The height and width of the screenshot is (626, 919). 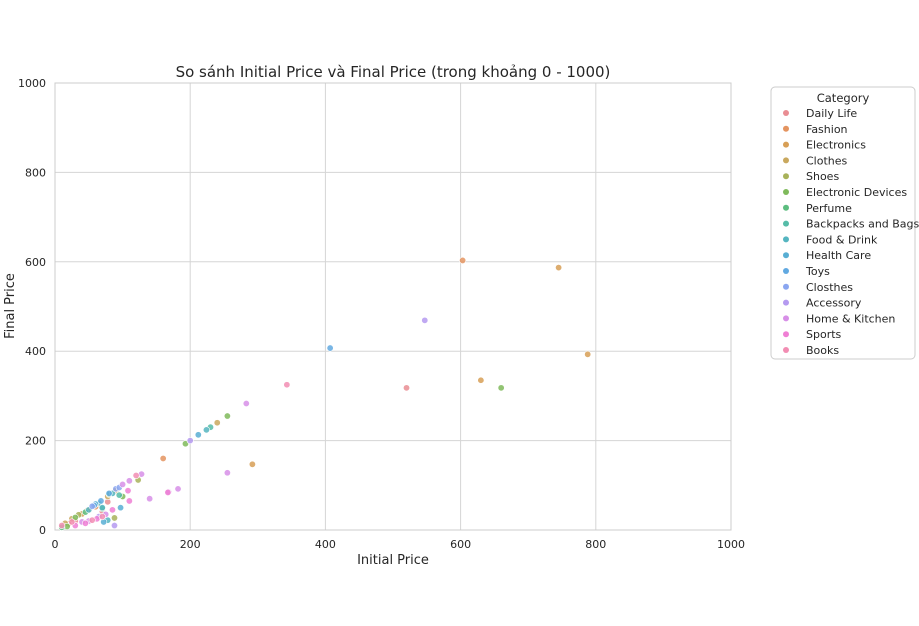 I want to click on legend-label: Food & Drink, so click(x=842, y=239).